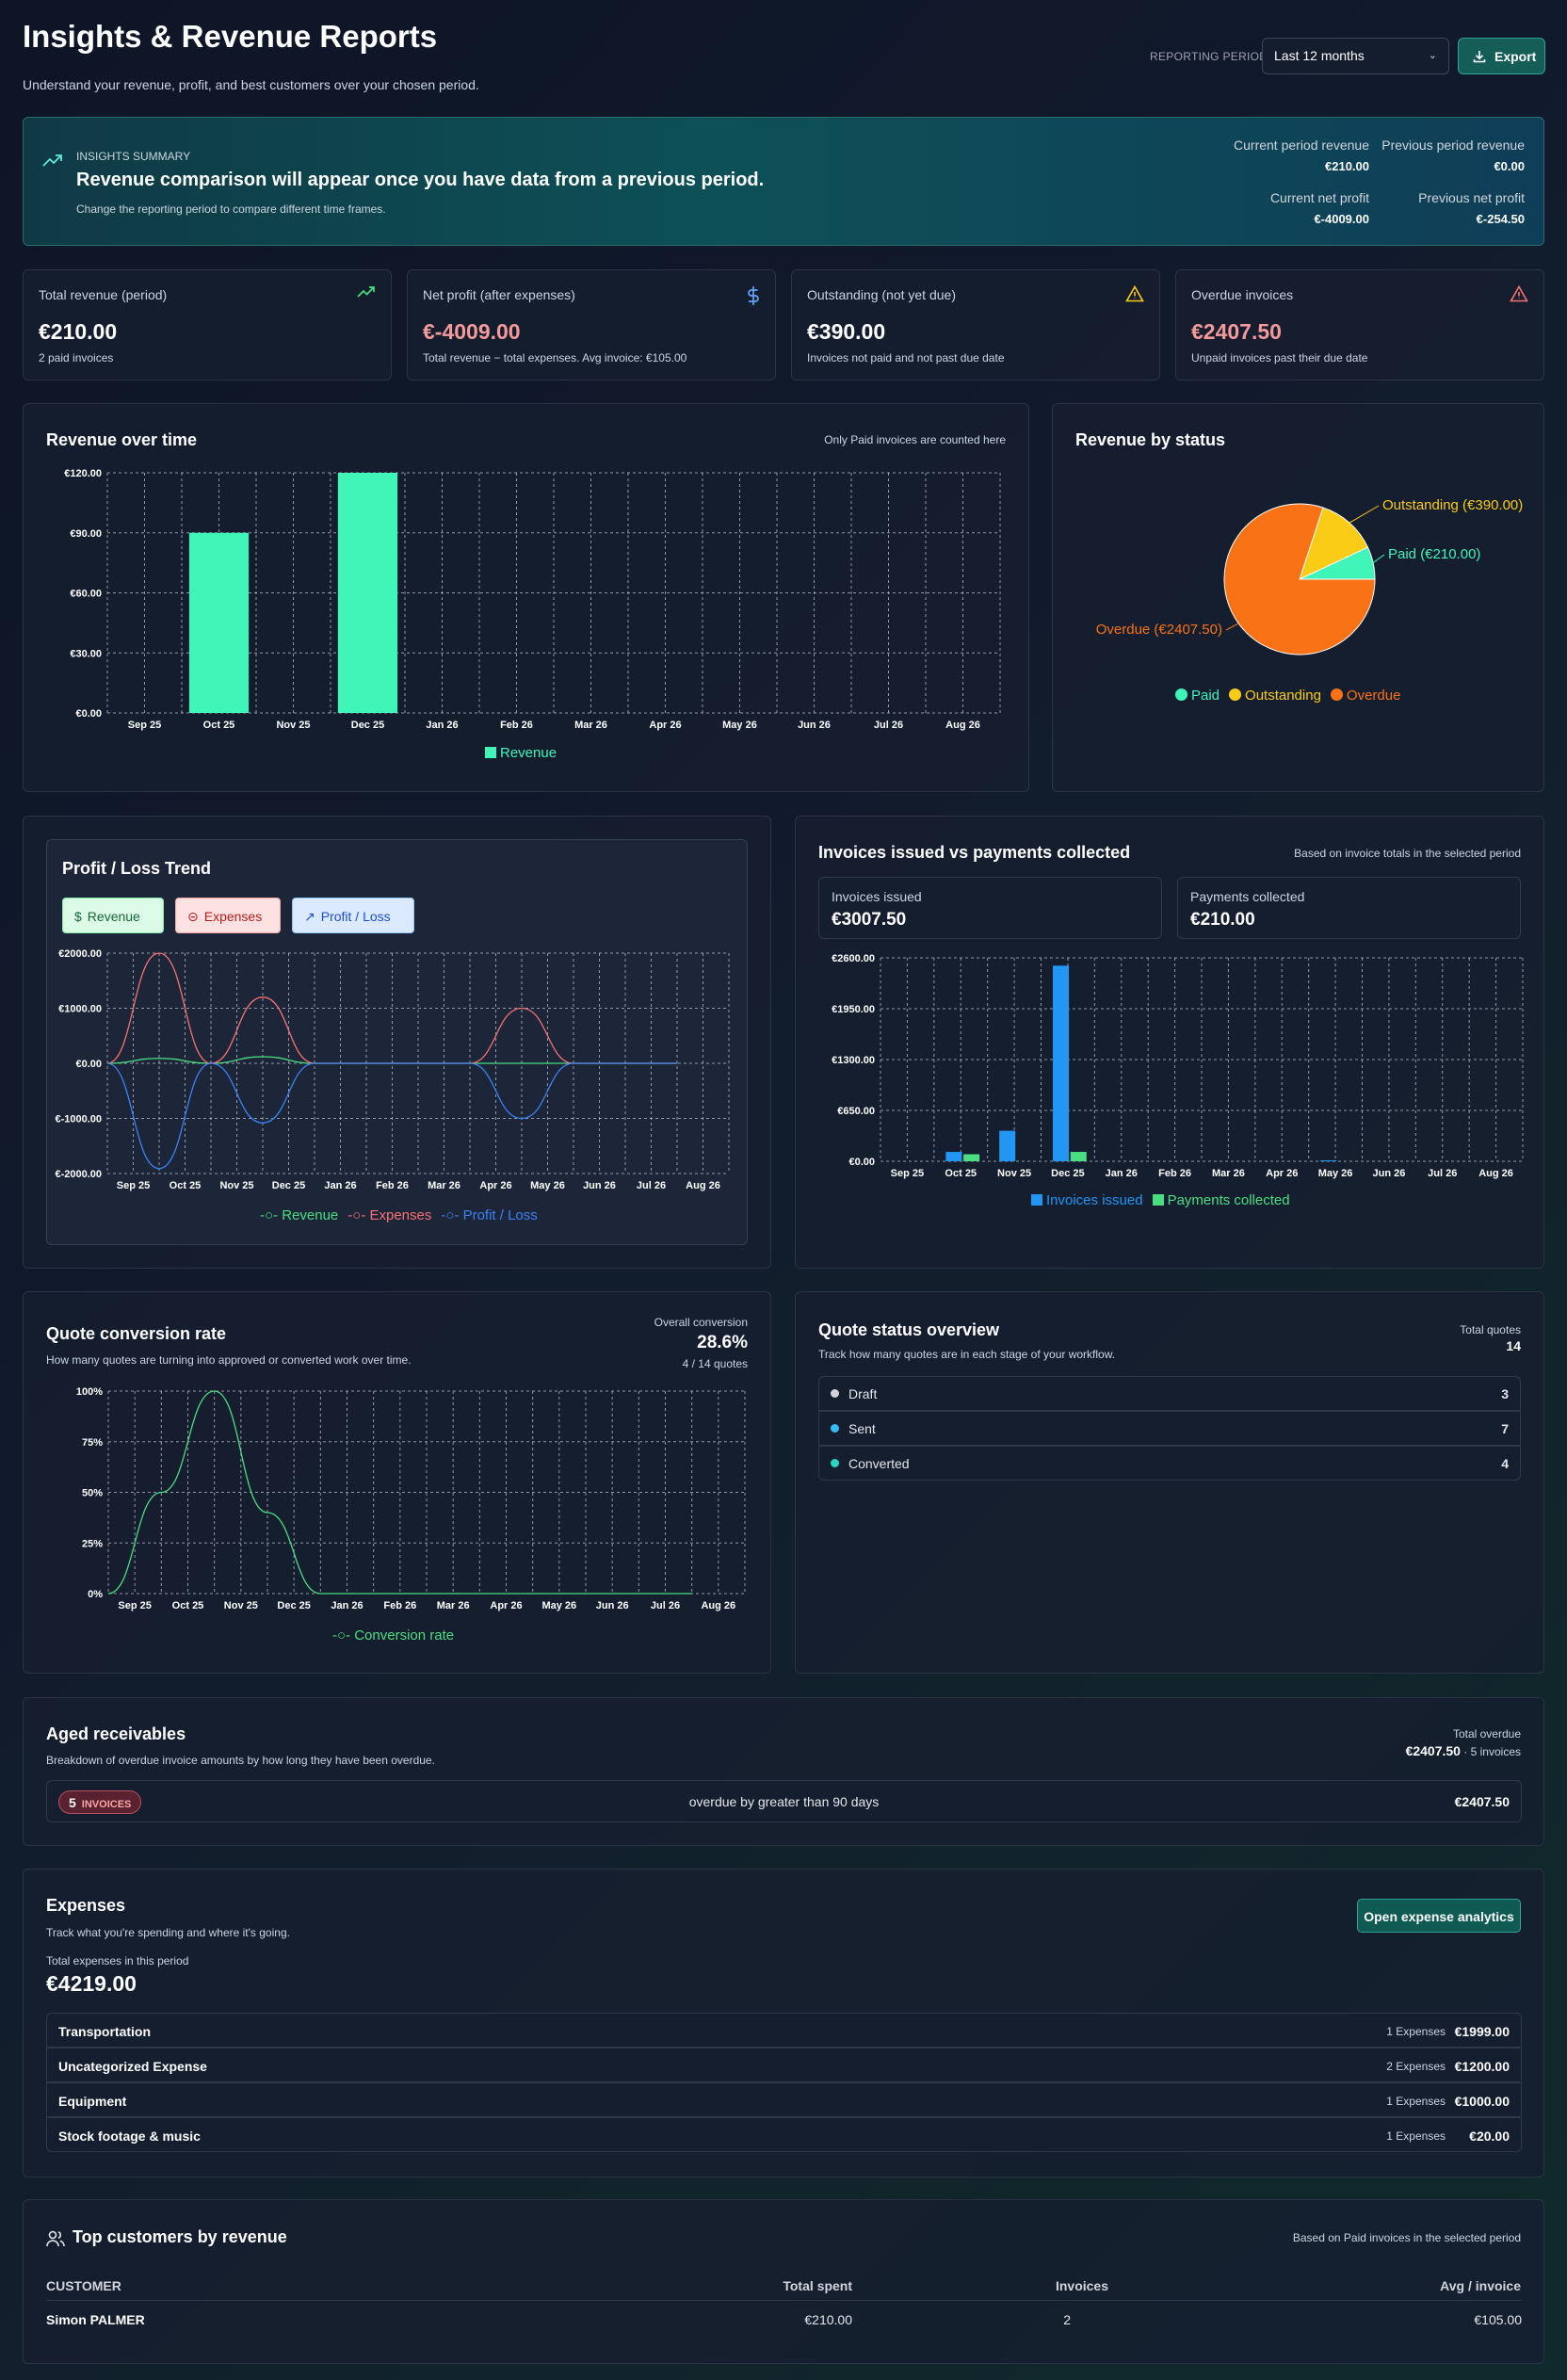 The height and width of the screenshot is (2380, 1567). Describe the element at coordinates (869, 920) in the screenshot. I see `box-value: €3007.50` at that location.